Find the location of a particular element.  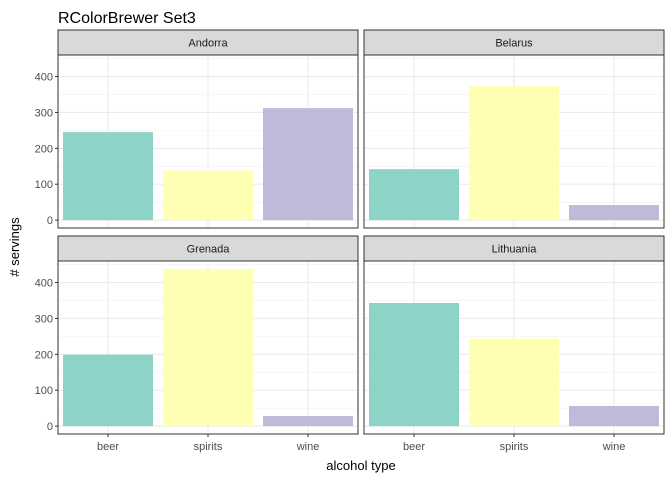

bar-andorra-spirits is located at coordinates (208, 195).